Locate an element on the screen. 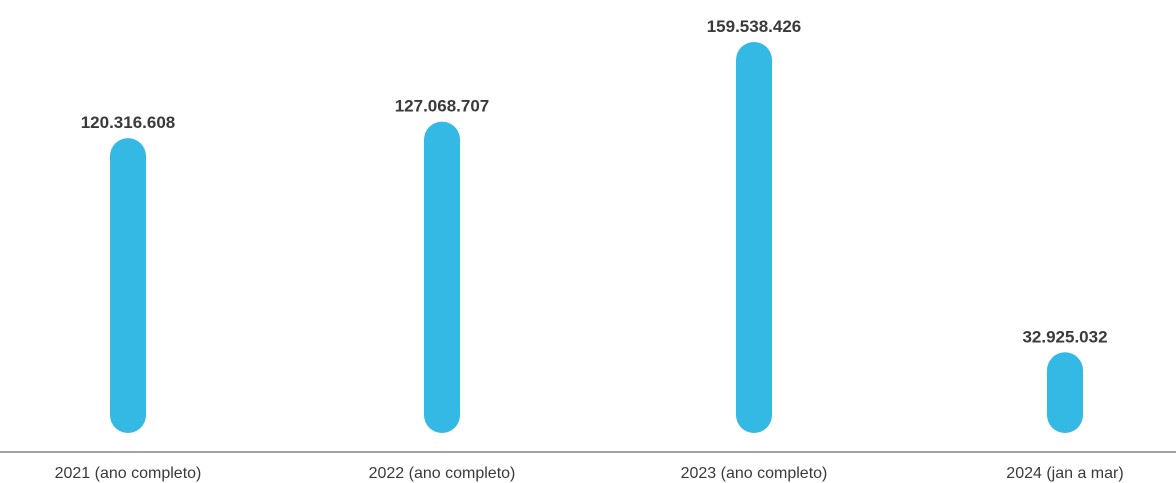 The height and width of the screenshot is (483, 1176). value-label-4: 32.925.032 is located at coordinates (1064, 336).